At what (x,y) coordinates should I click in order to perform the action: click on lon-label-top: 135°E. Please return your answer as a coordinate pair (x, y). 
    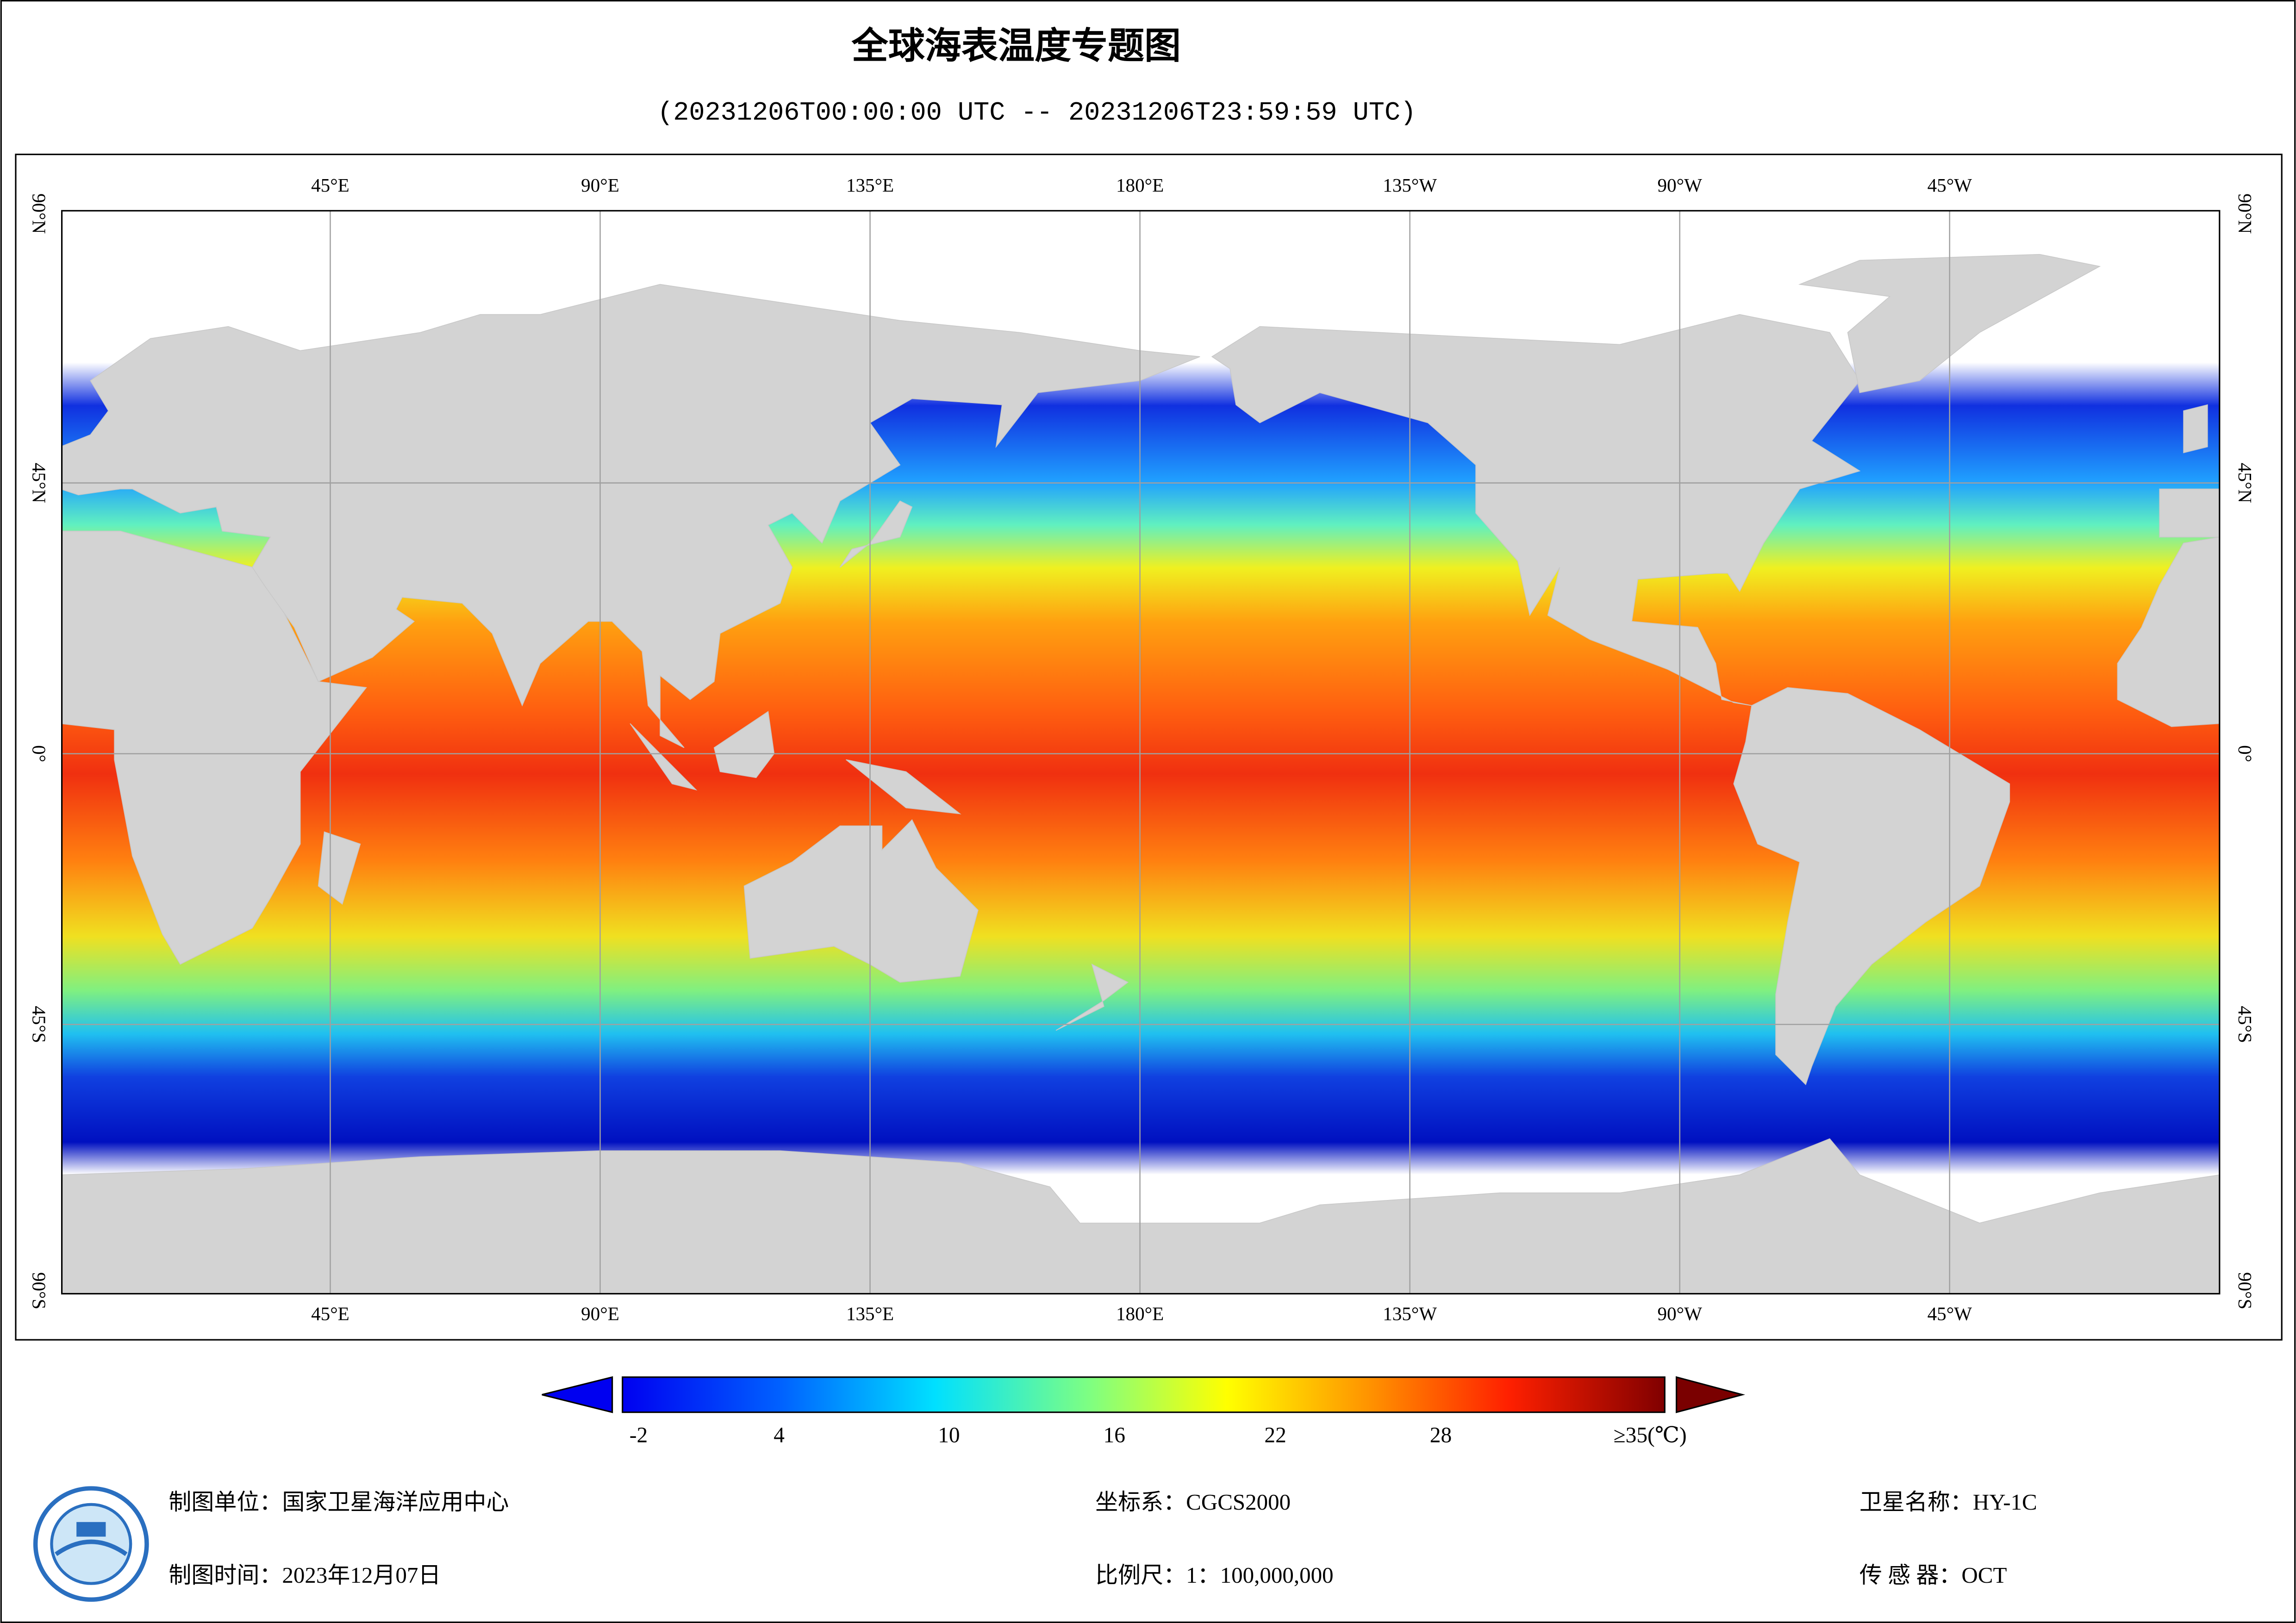
    Looking at the image, I should click on (870, 185).